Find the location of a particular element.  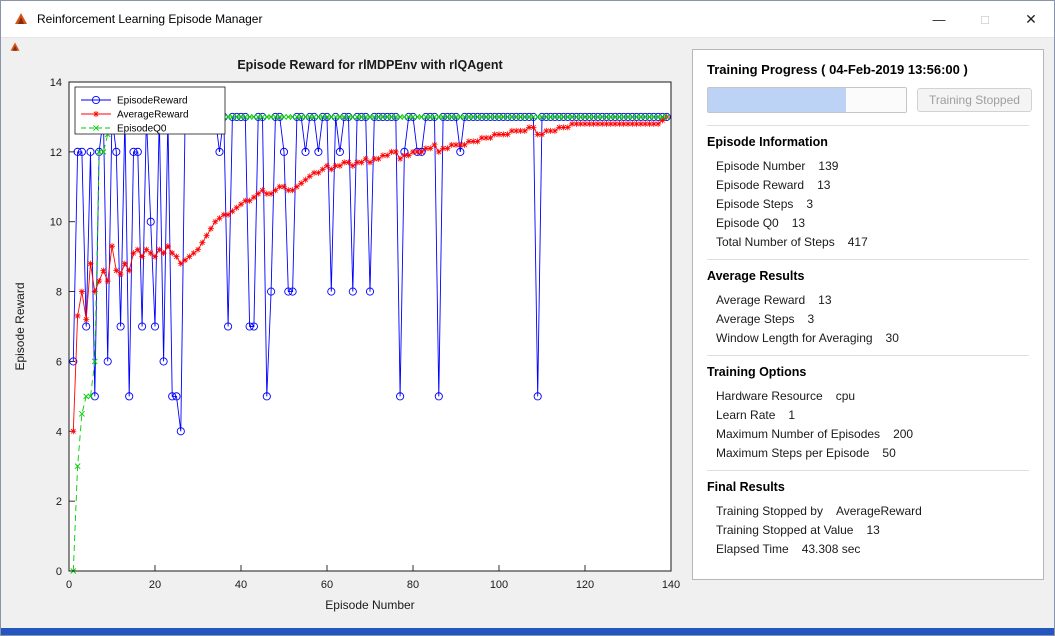

info-row: Hardware Resource cpu is located at coordinates (868, 395).